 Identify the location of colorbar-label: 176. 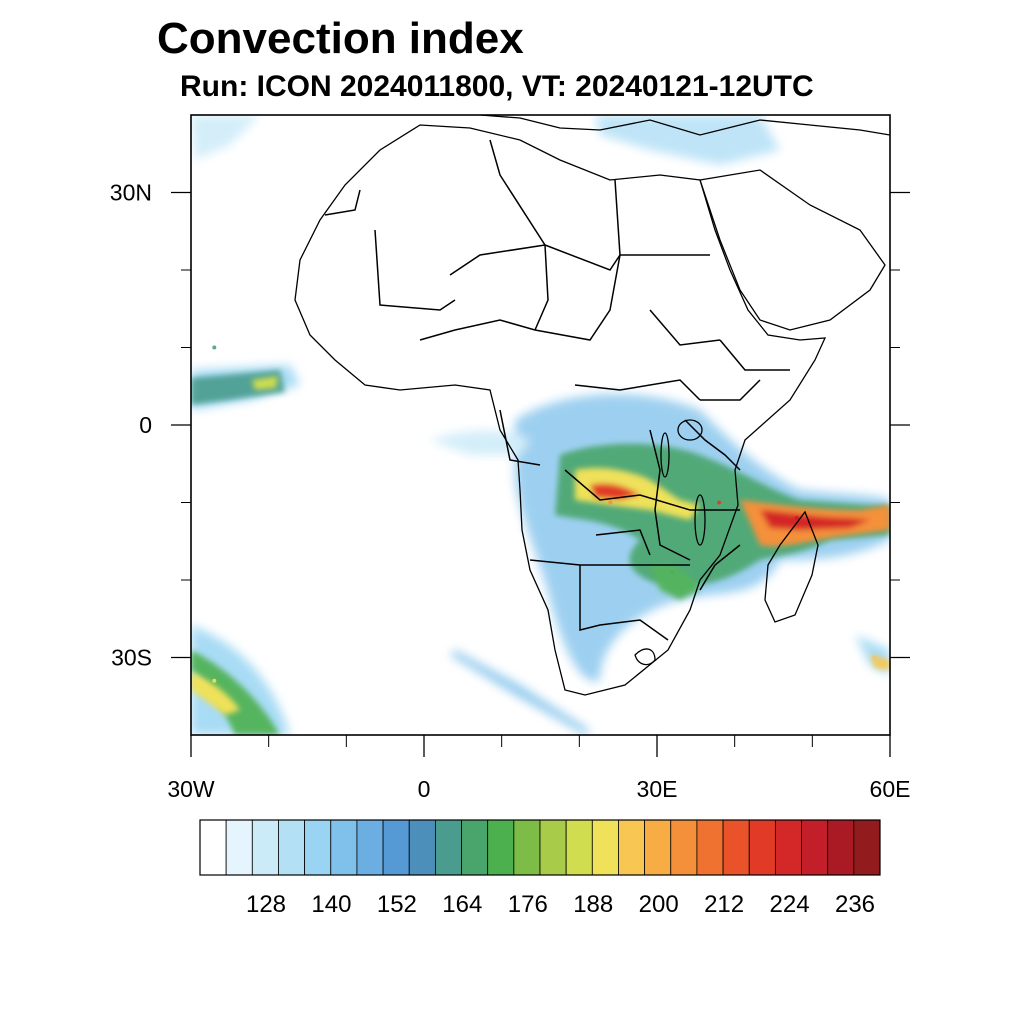
(528, 904).